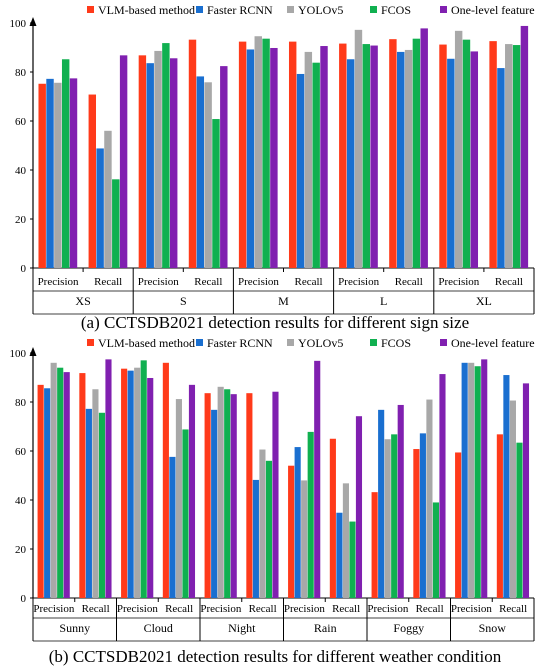 This screenshot has height=671, width=550. What do you see at coordinates (158, 628) in the screenshot?
I see `x-group-label: Cloud` at bounding box center [158, 628].